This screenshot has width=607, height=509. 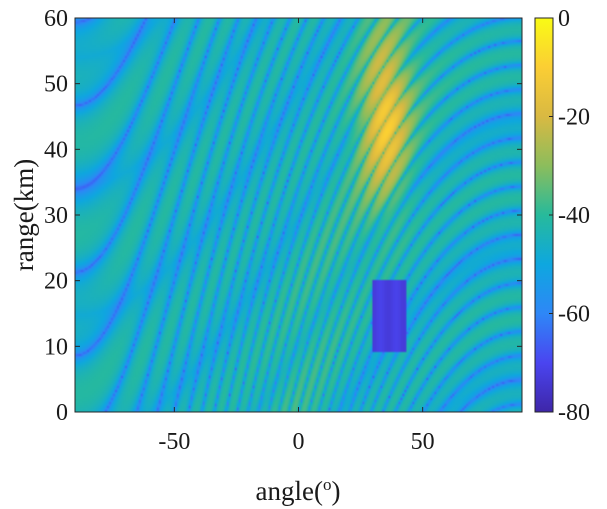 What do you see at coordinates (56, 85) in the screenshot?
I see `y-tick-label: 50` at bounding box center [56, 85].